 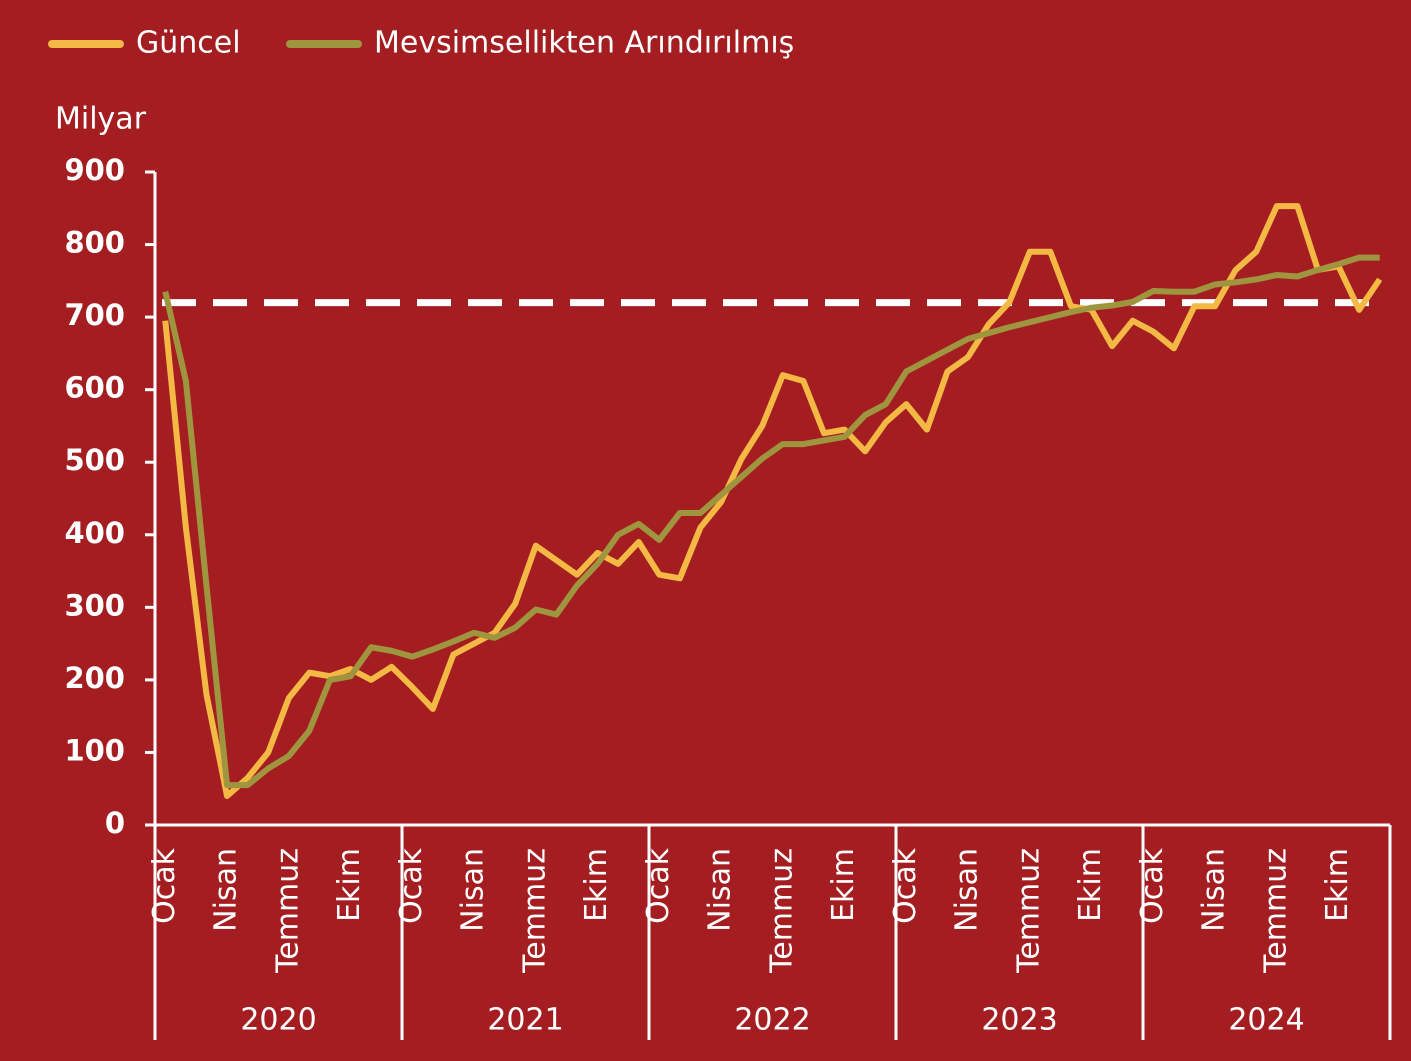 I want to click on y-tick-label: 400, so click(x=94, y=533).